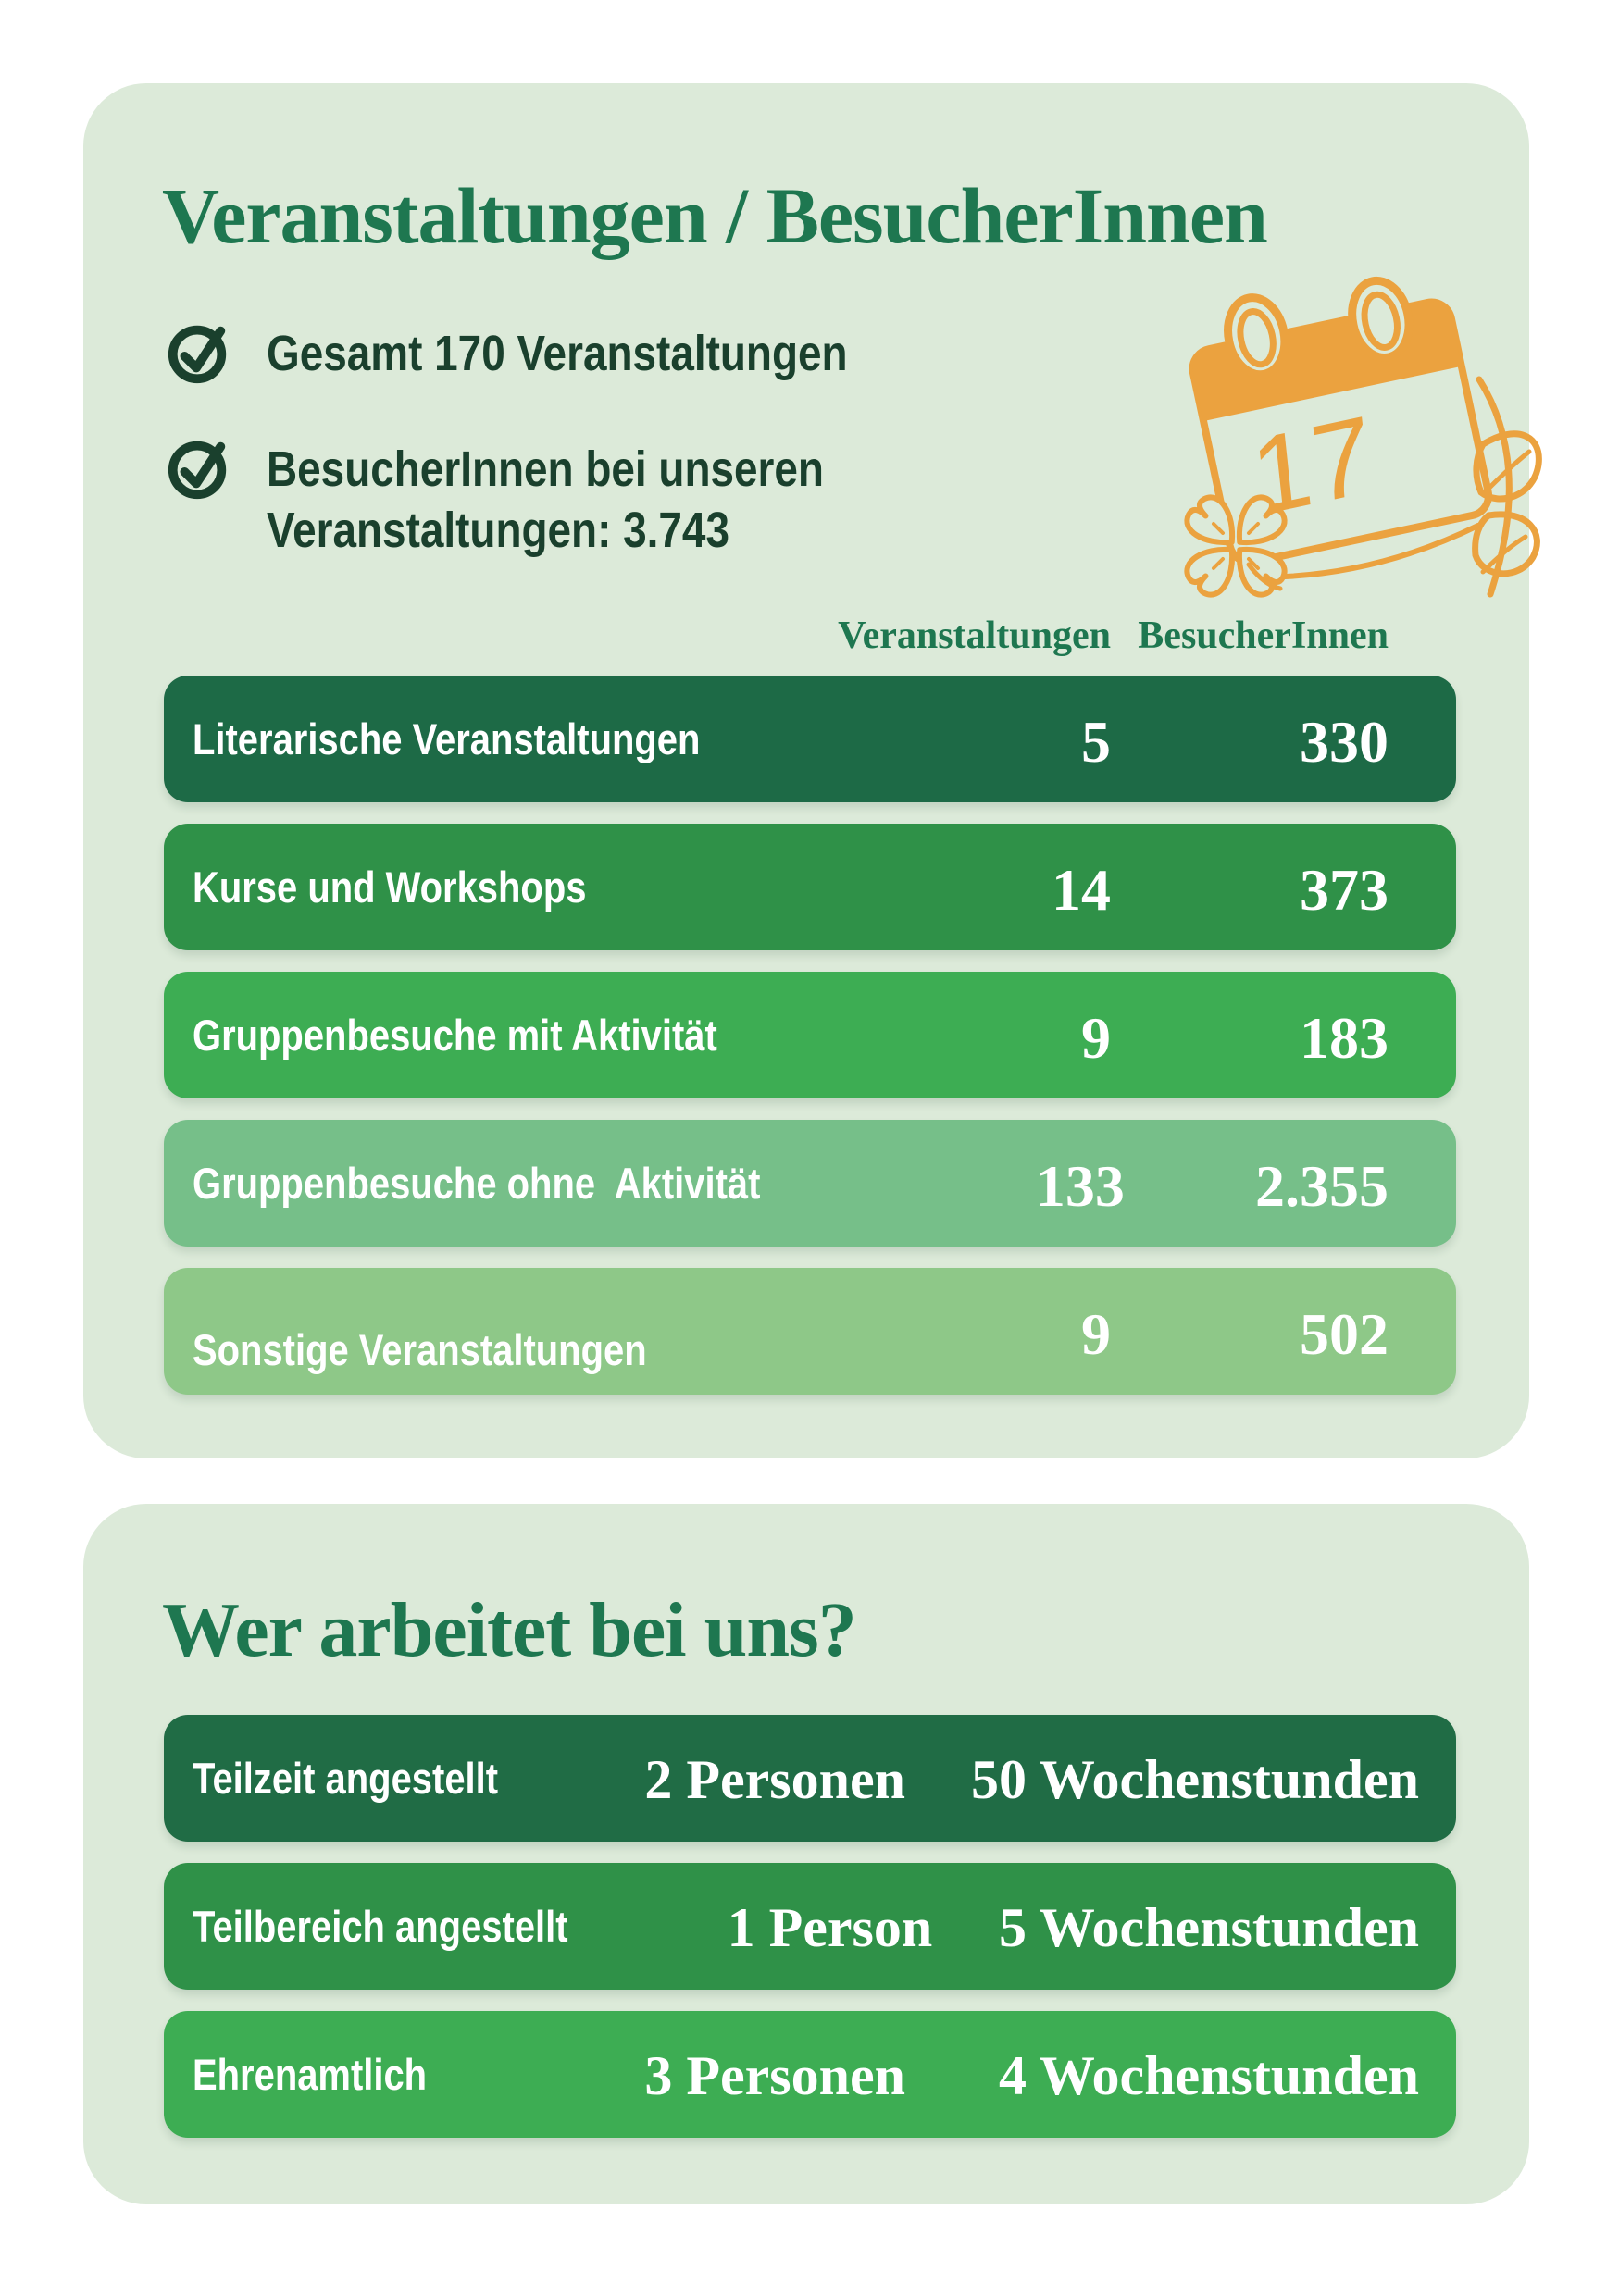 This screenshot has width=1619, height=2296. I want to click on visitor-count: 183, so click(1345, 1038).